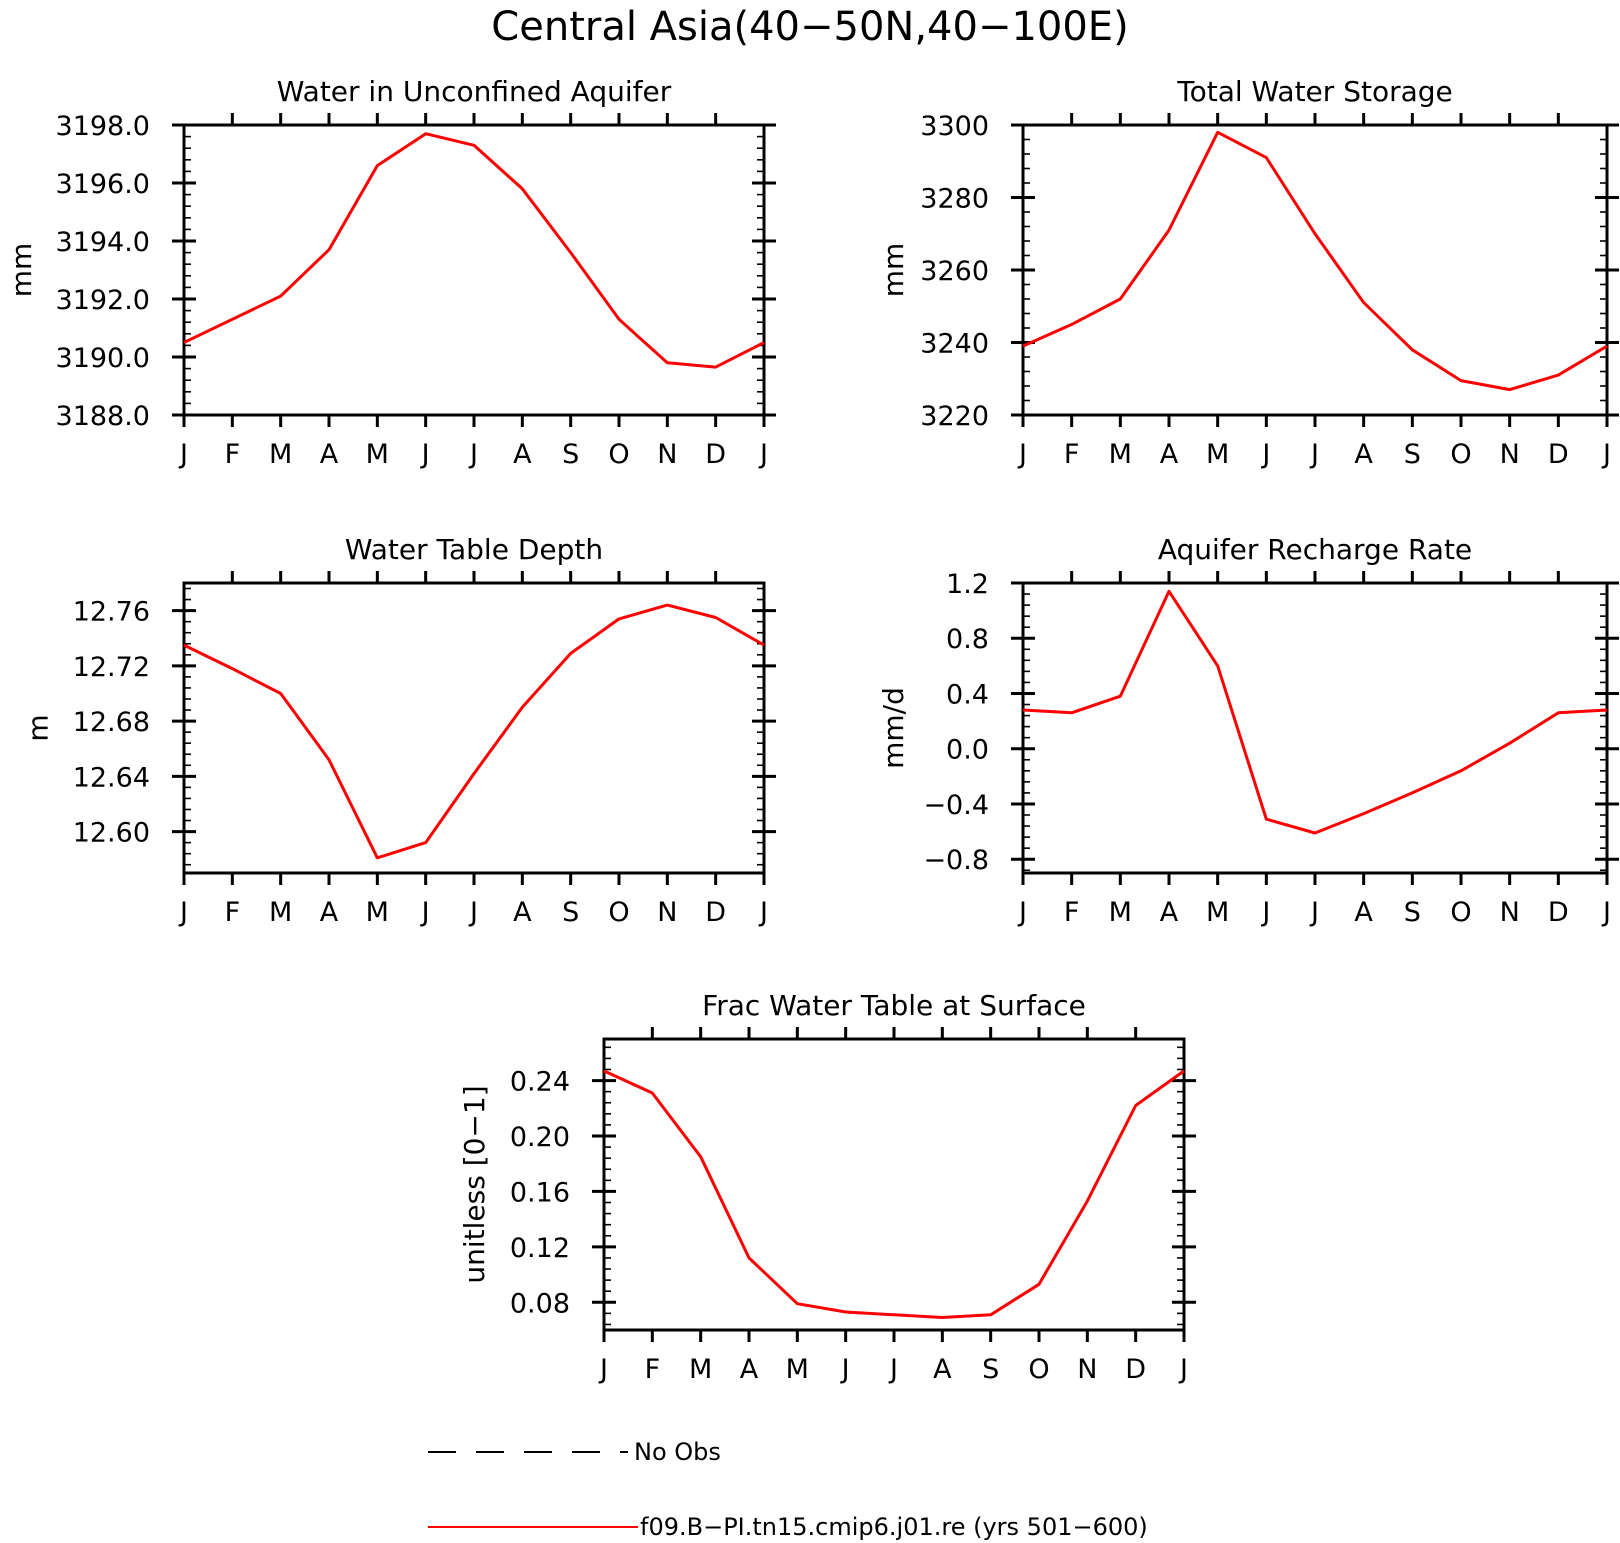  I want to click on y-tick-label: 12.76, so click(111, 612).